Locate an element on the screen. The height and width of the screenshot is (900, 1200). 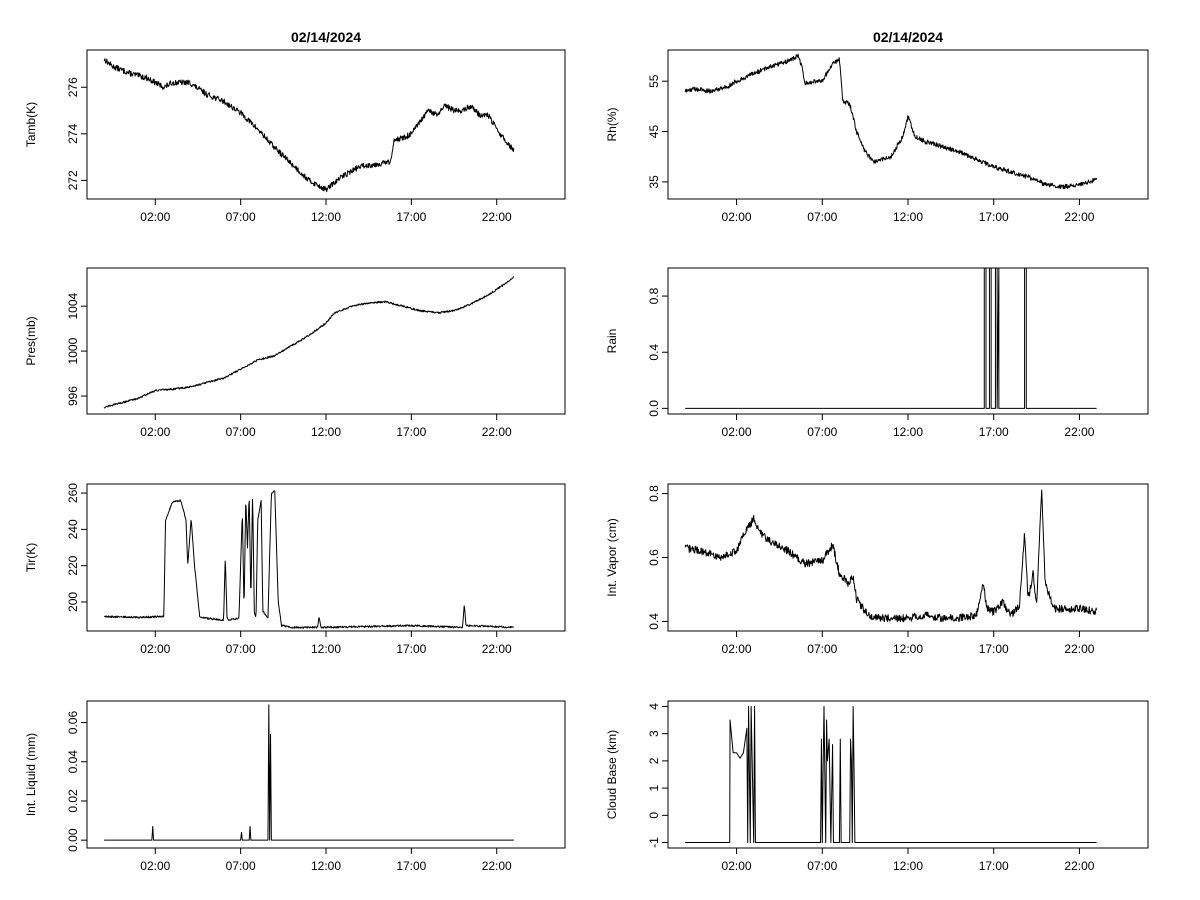
y-tick-label: 0.06 is located at coordinates (73, 723).